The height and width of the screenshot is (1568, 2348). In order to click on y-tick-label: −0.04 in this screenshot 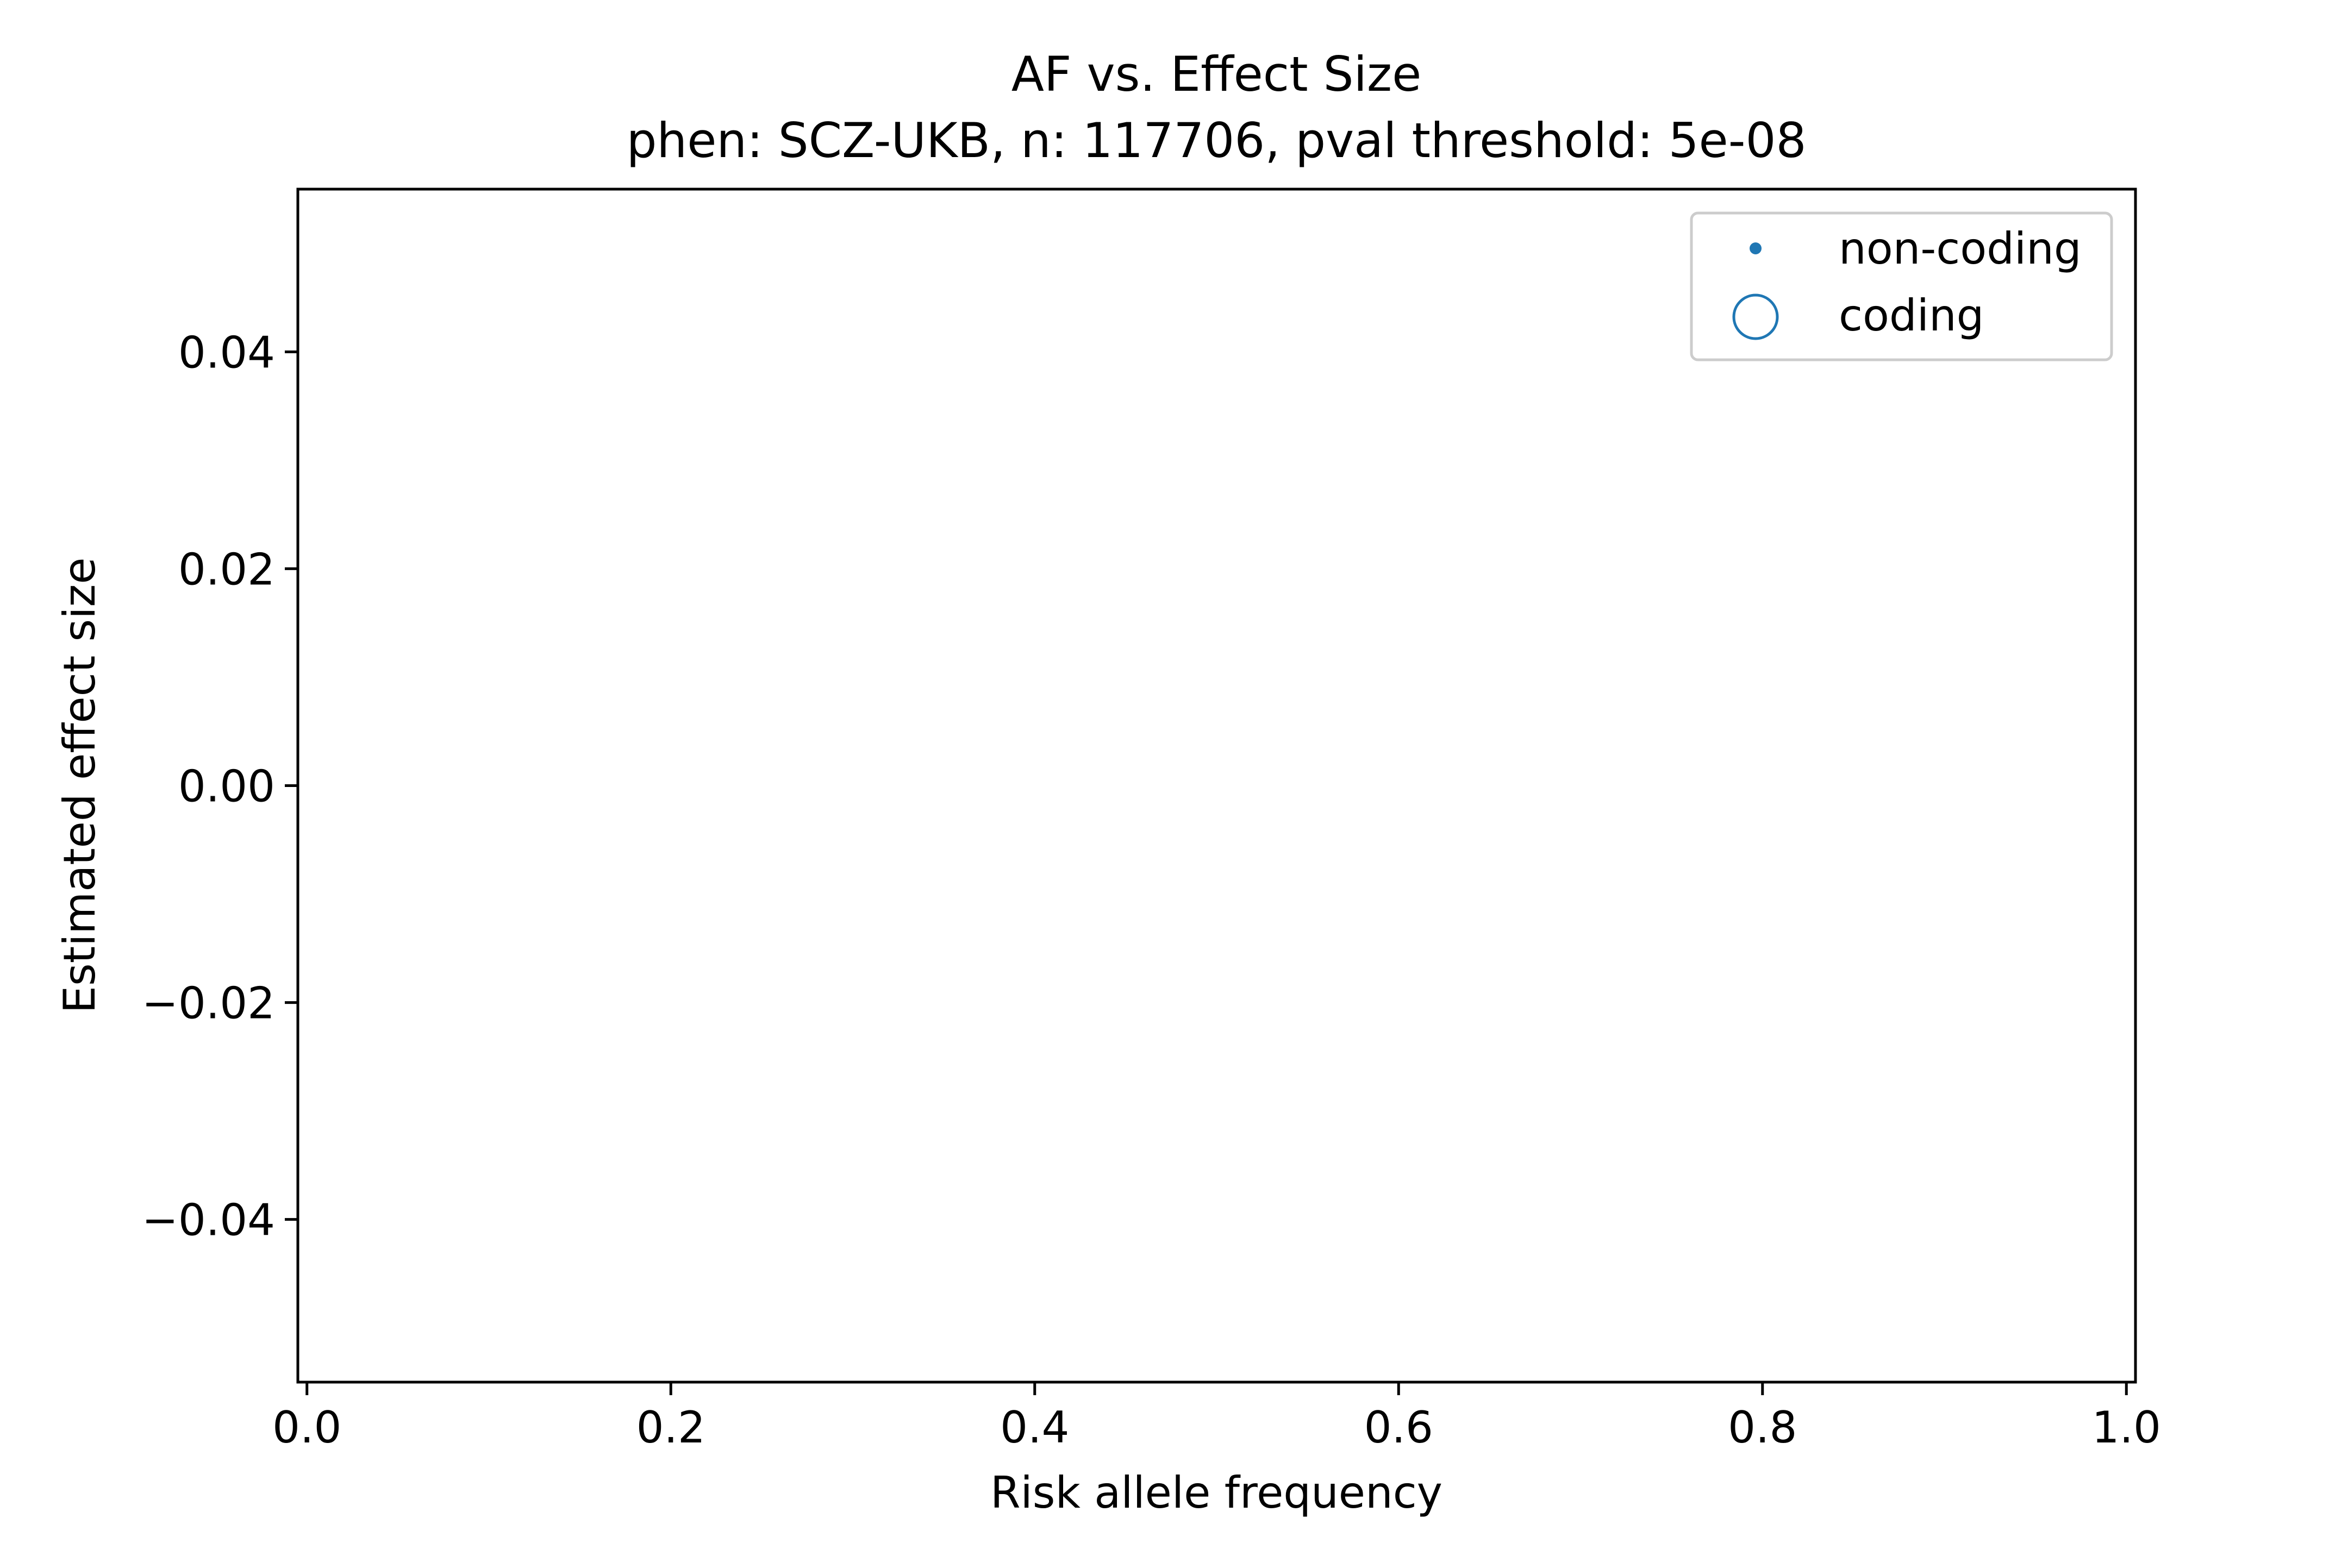, I will do `click(209, 1220)`.